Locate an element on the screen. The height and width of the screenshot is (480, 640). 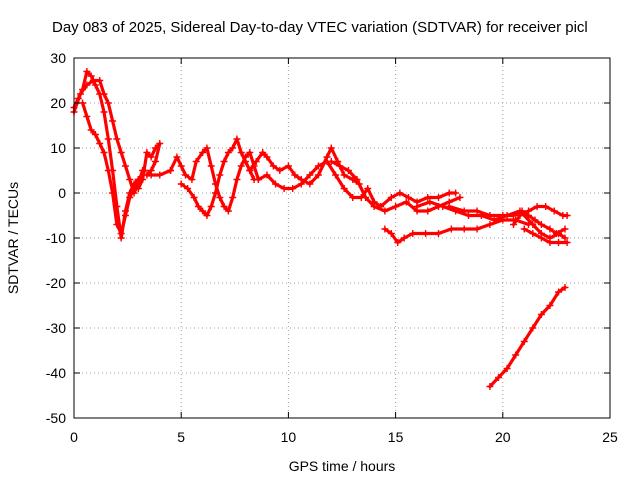
y-tick-label: -50 is located at coordinates (56, 418).